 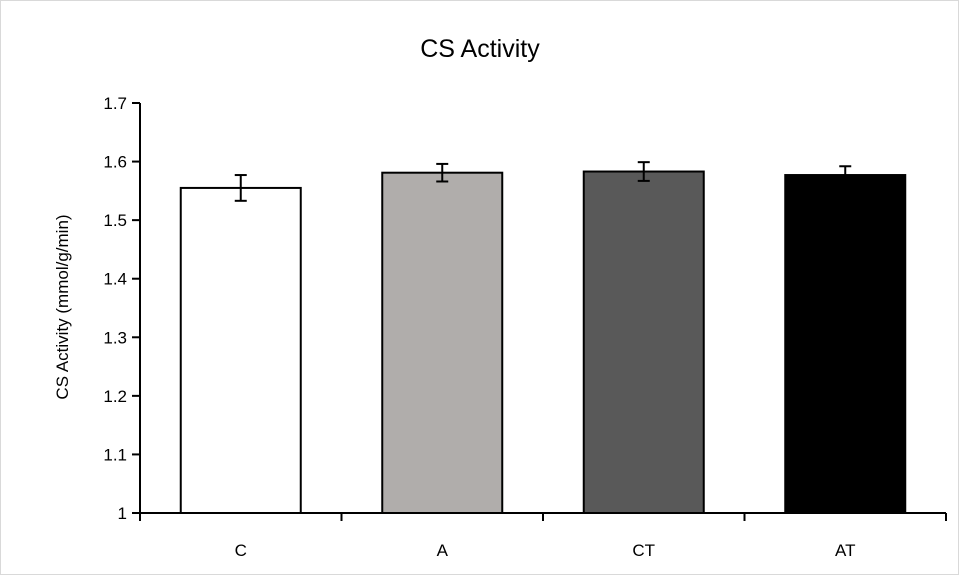 I want to click on y-tick-label: 1, so click(x=122, y=513).